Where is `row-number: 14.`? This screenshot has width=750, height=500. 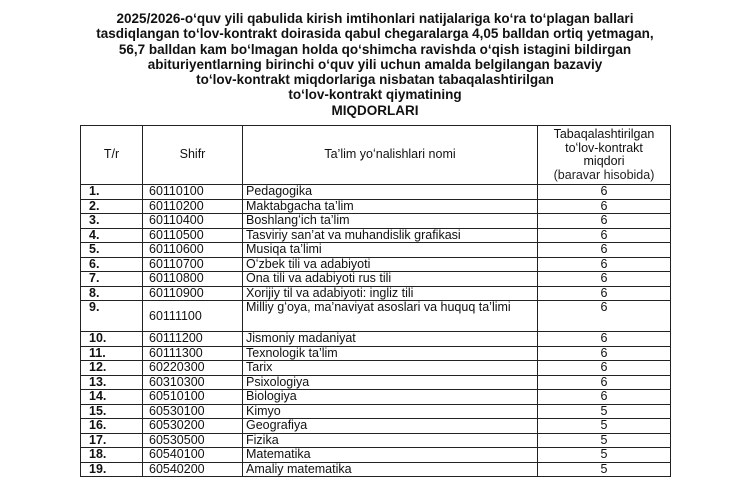 row-number: 14. is located at coordinates (111, 397).